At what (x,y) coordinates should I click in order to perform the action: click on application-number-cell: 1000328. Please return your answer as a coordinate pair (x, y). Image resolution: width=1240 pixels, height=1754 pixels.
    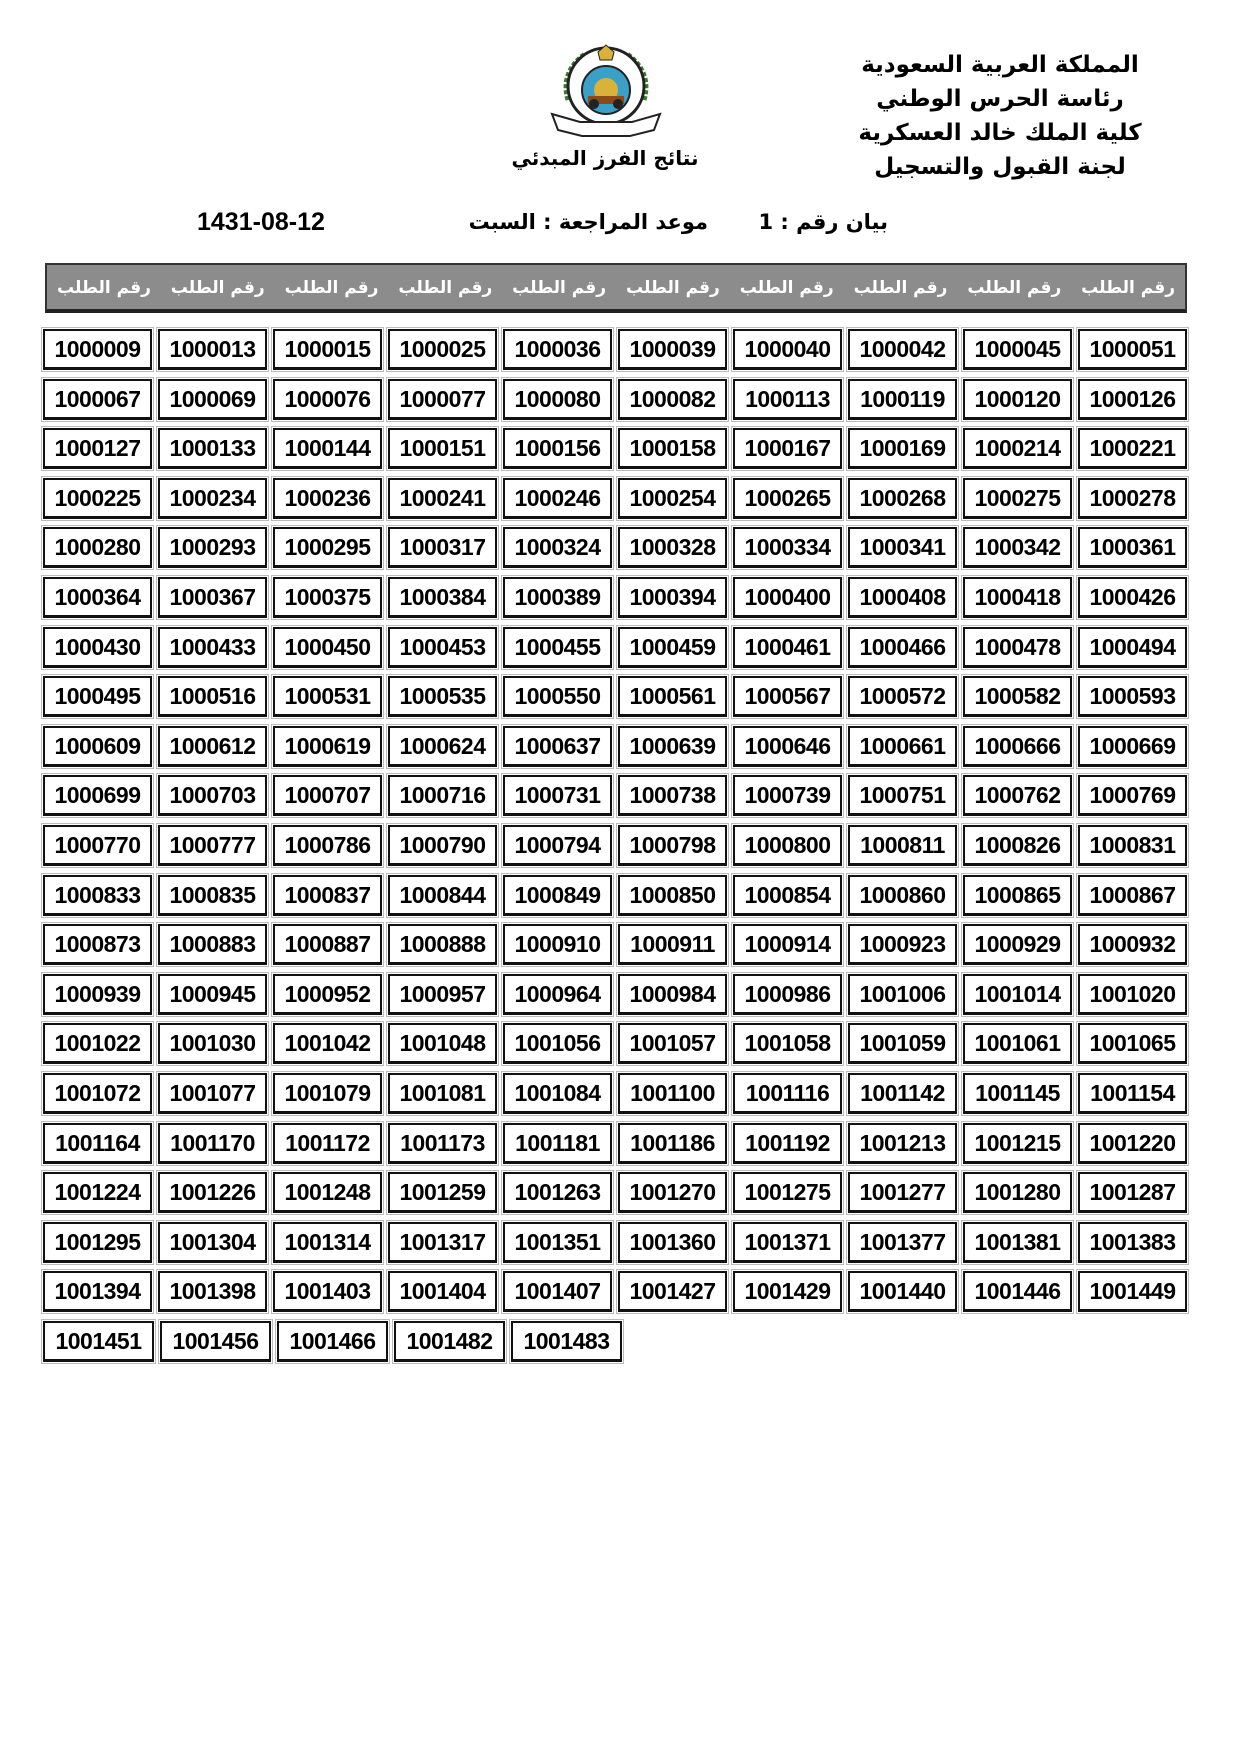
    Looking at the image, I should click on (672, 548).